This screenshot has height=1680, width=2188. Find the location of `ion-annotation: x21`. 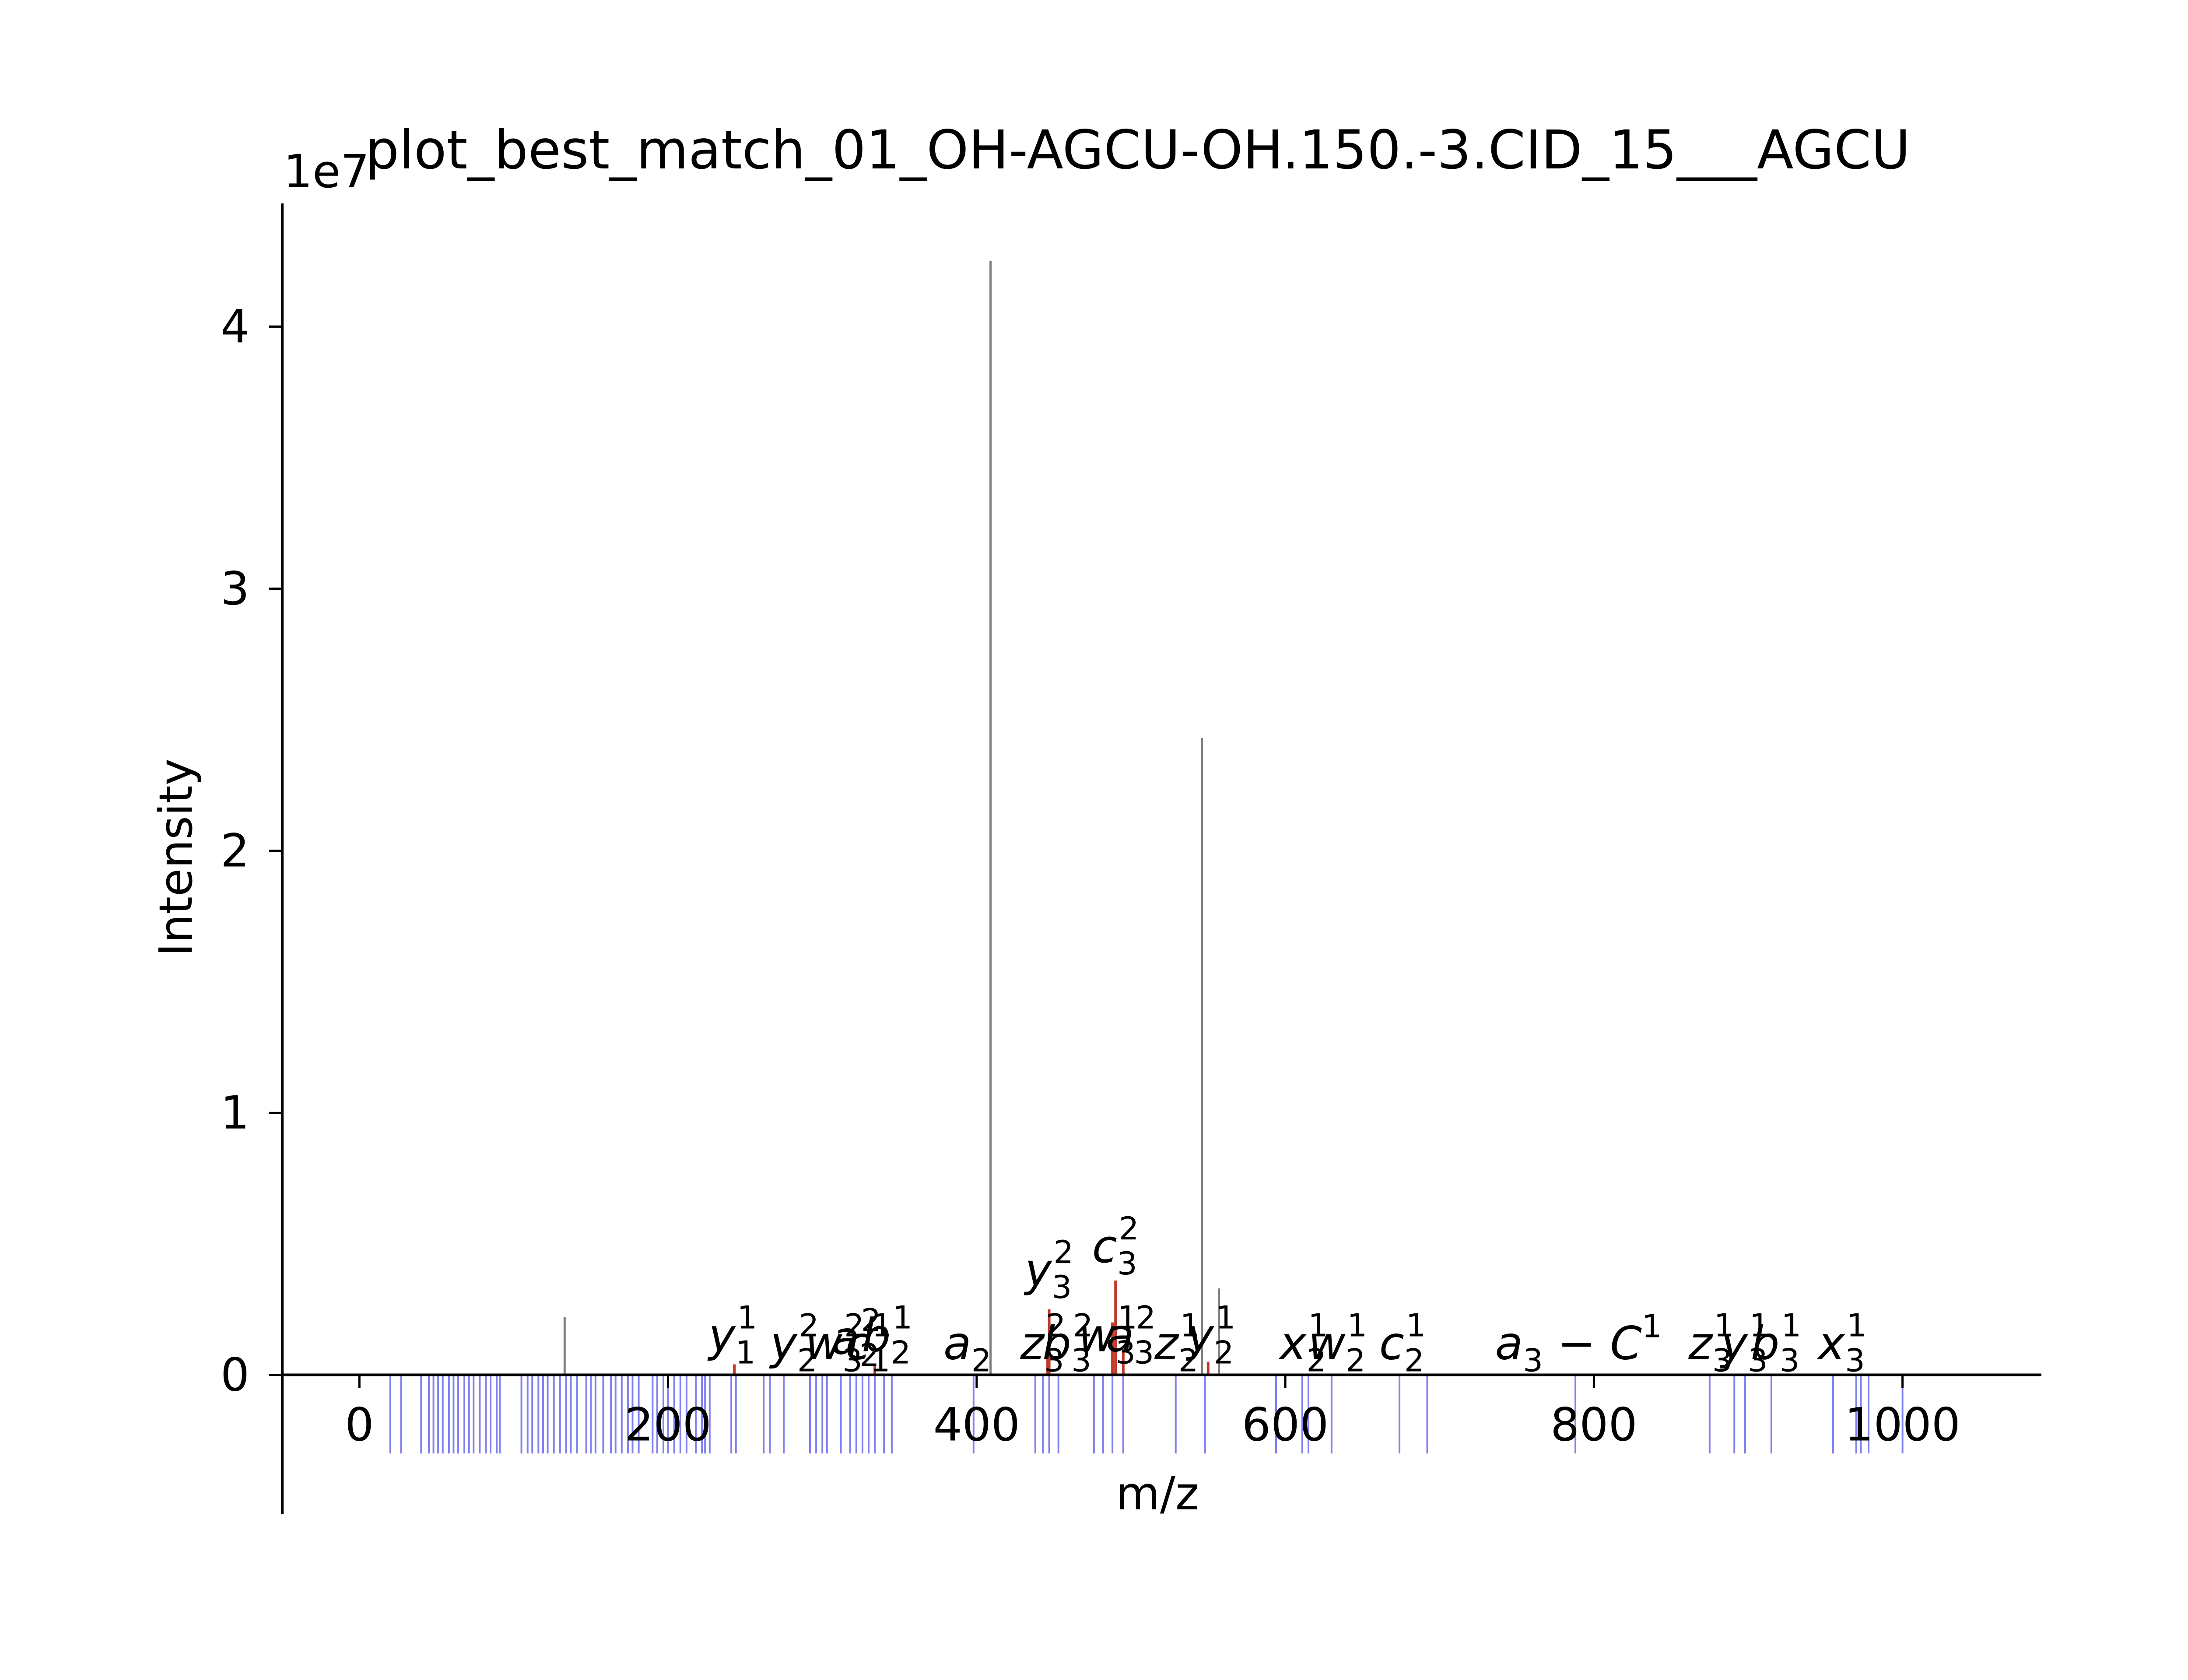

ion-annotation: x21 is located at coordinates (1303, 1343).